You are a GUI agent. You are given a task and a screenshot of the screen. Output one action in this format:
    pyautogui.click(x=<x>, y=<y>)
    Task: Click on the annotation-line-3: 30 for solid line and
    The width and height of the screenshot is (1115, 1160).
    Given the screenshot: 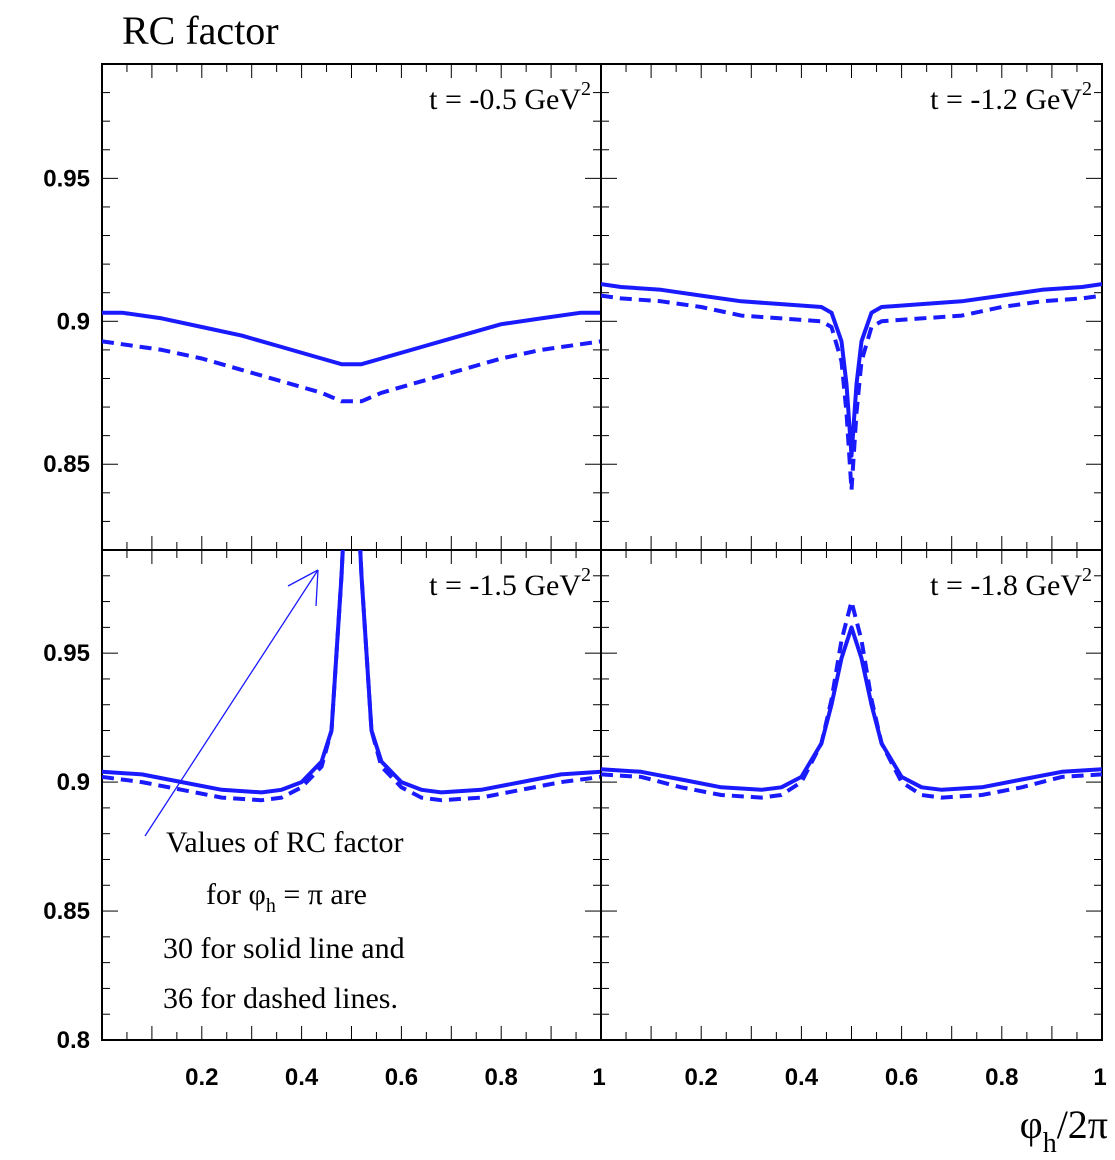 What is the action you would take?
    pyautogui.click(x=284, y=948)
    